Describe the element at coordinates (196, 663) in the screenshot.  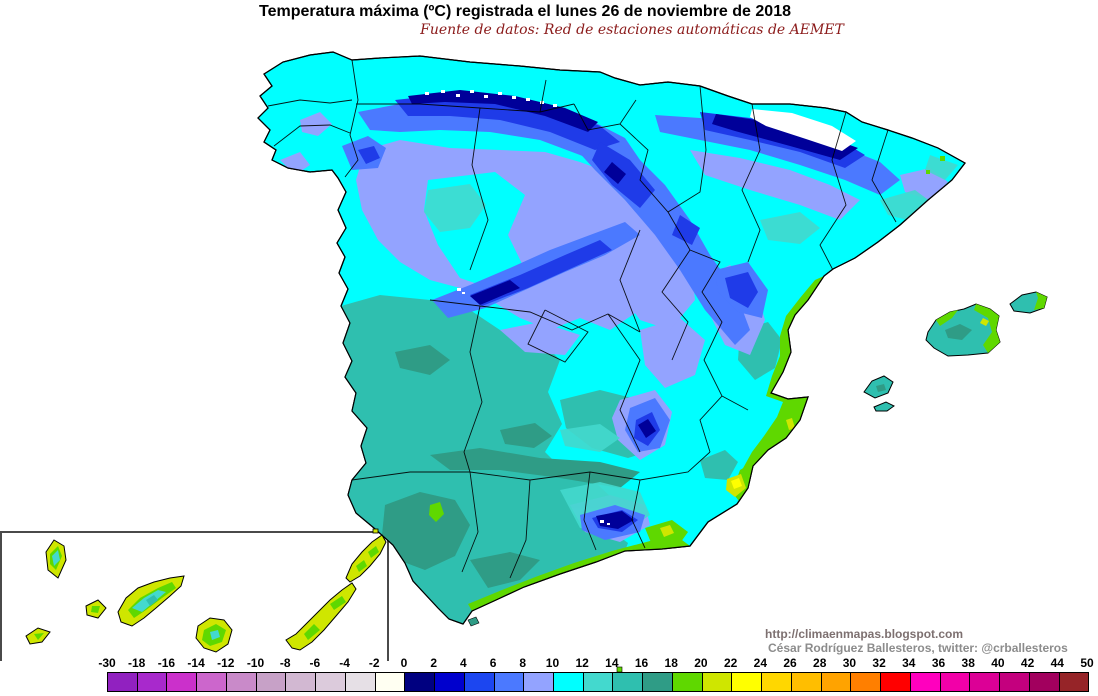
I see `scale-label: -14` at that location.